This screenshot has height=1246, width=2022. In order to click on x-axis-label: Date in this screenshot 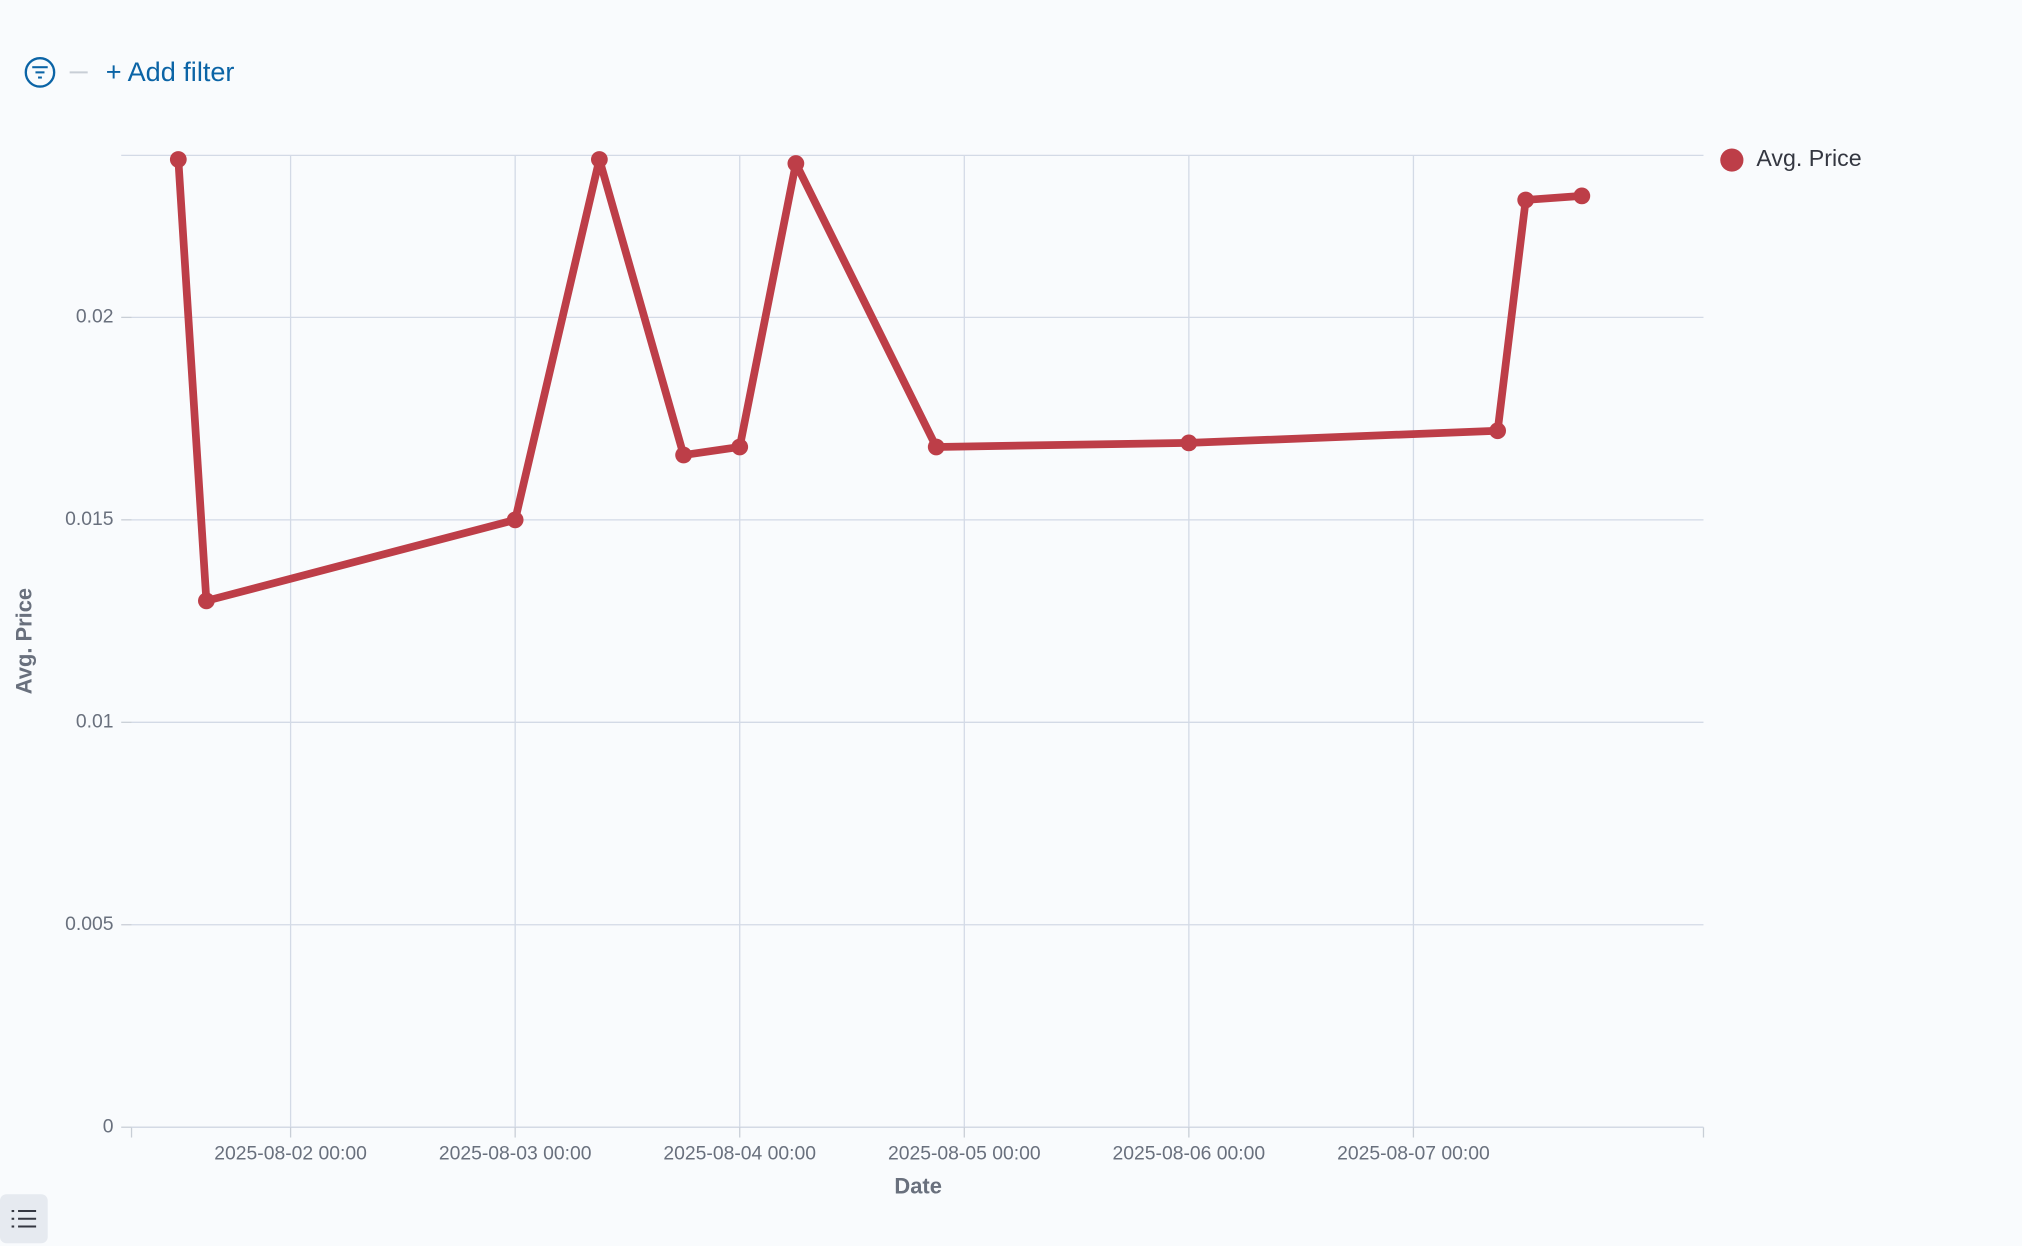, I will do `click(917, 1186)`.